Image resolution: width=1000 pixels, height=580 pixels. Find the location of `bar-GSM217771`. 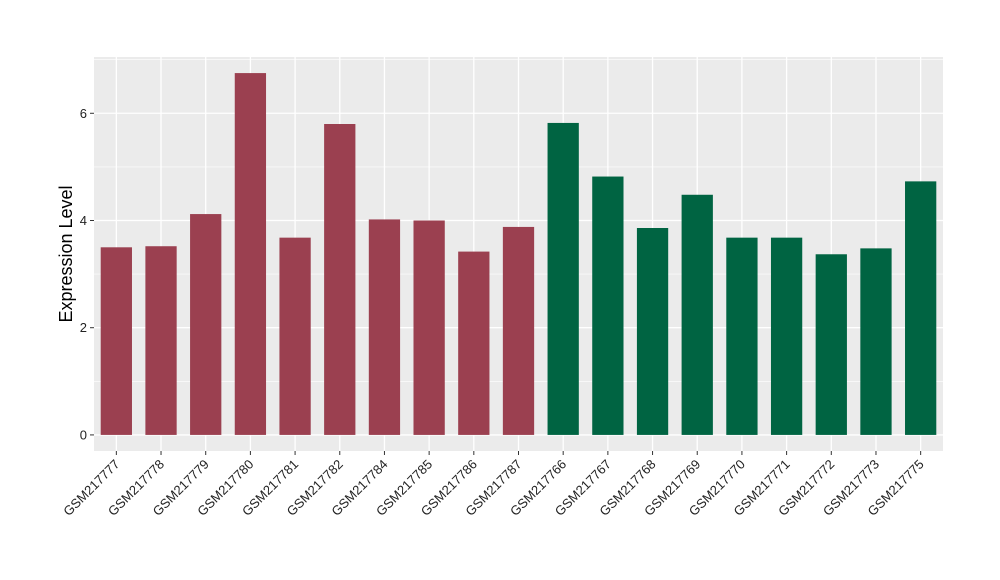

bar-GSM217771 is located at coordinates (786, 336).